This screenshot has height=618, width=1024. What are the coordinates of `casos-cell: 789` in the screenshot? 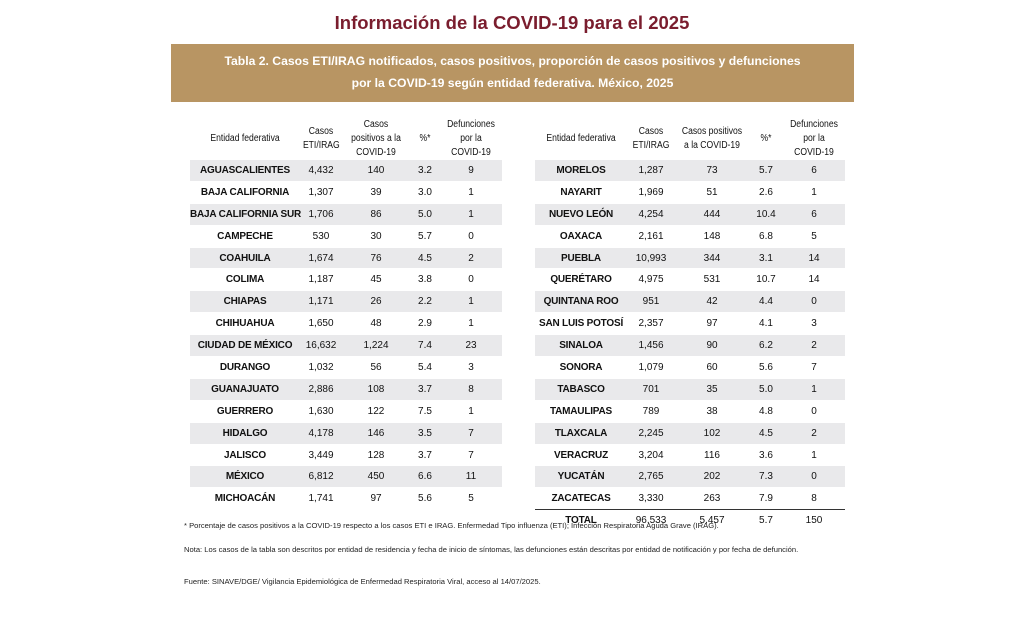 It's located at (651, 411).